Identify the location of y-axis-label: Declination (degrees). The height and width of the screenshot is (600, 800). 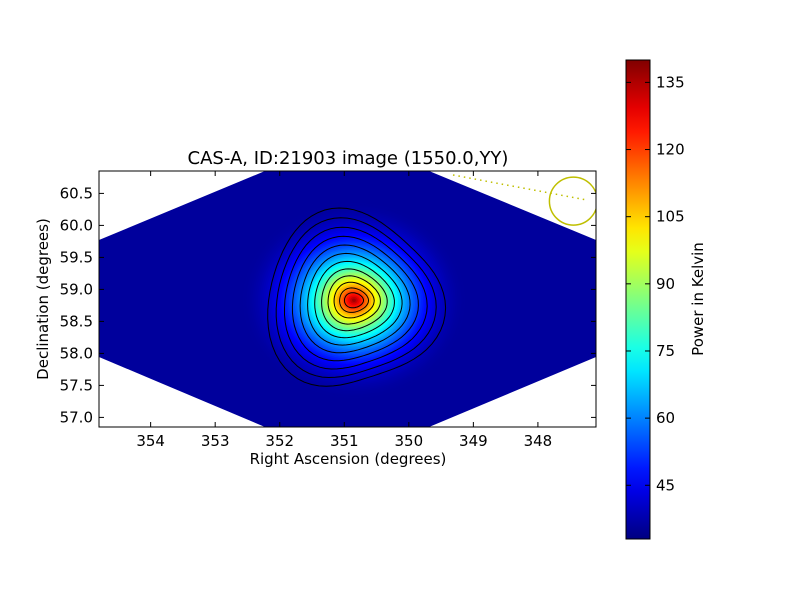
(43, 299).